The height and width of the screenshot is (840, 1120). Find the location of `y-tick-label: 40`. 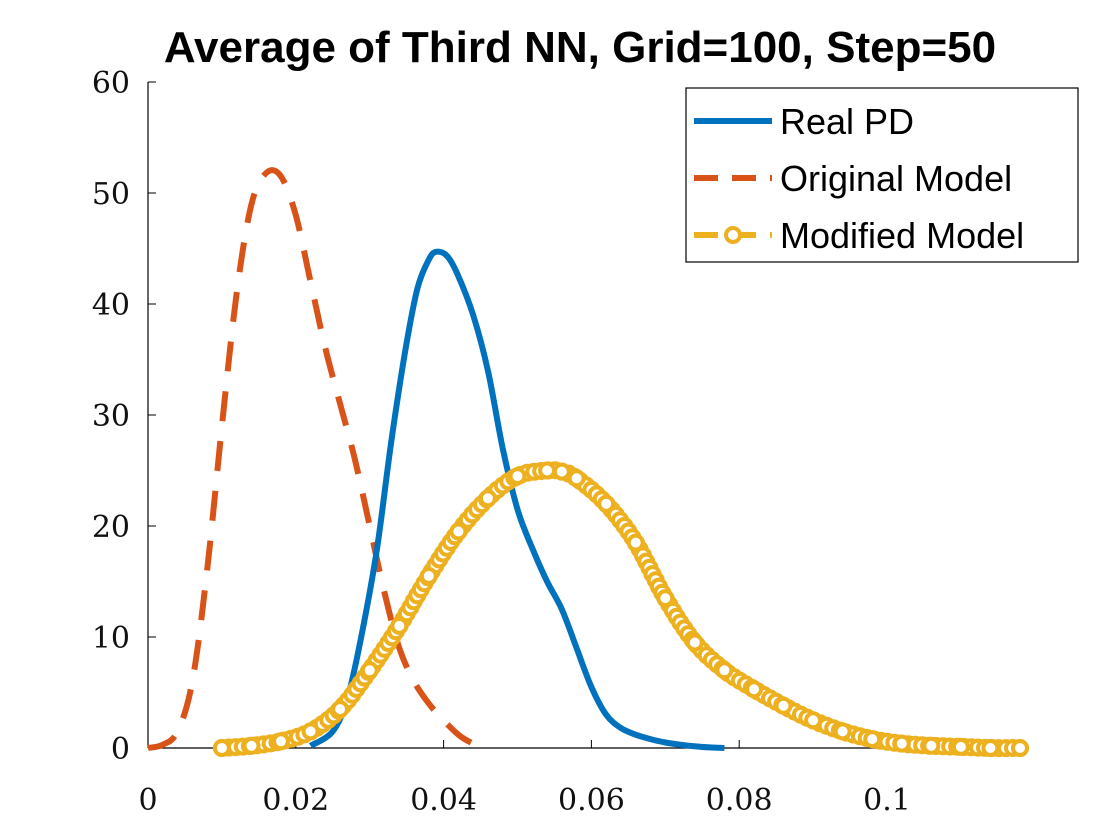

y-tick-label: 40 is located at coordinates (111, 305).